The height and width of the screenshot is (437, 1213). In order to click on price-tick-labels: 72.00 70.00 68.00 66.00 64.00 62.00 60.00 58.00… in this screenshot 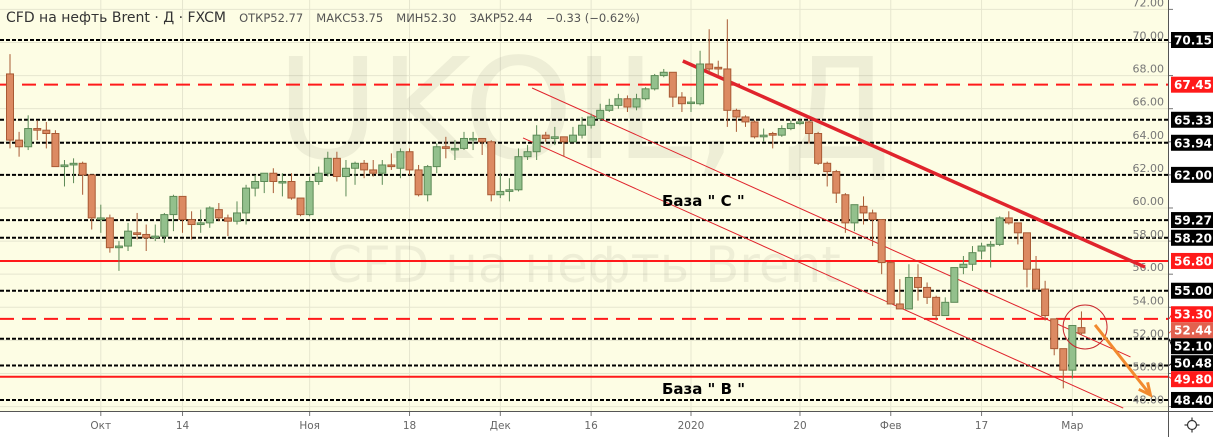, I will do `click(1149, 203)`.